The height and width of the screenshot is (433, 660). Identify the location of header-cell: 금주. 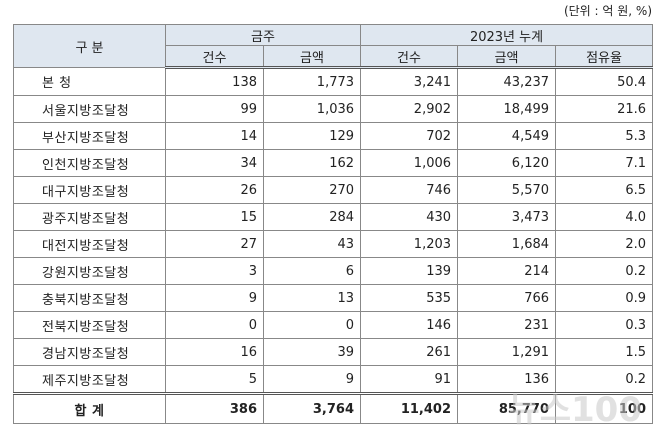
(263, 35).